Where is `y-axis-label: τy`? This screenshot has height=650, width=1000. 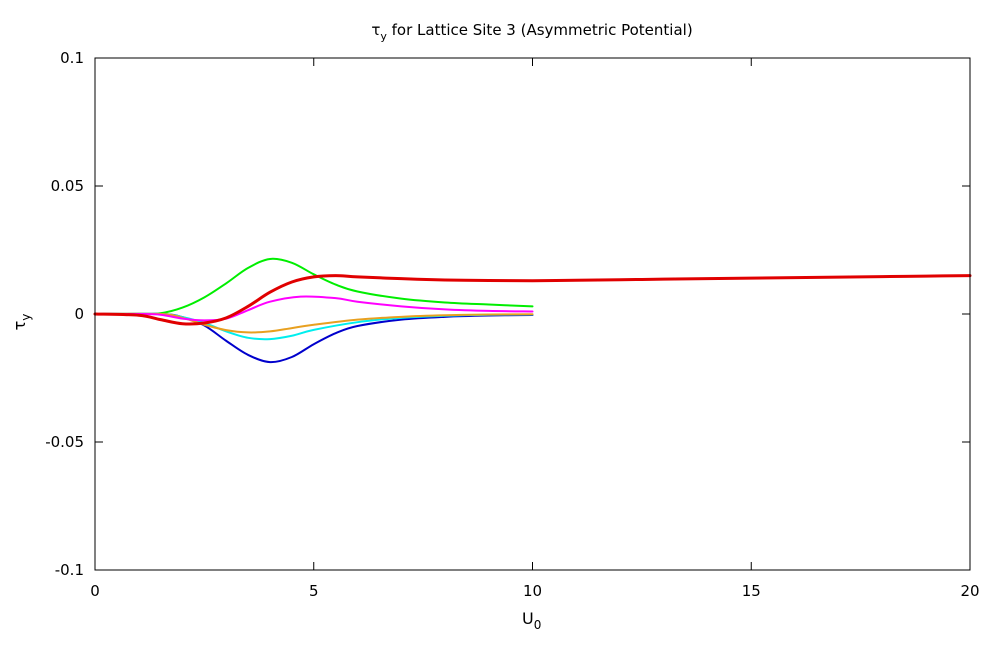
y-axis-label: τy is located at coordinates (21, 322).